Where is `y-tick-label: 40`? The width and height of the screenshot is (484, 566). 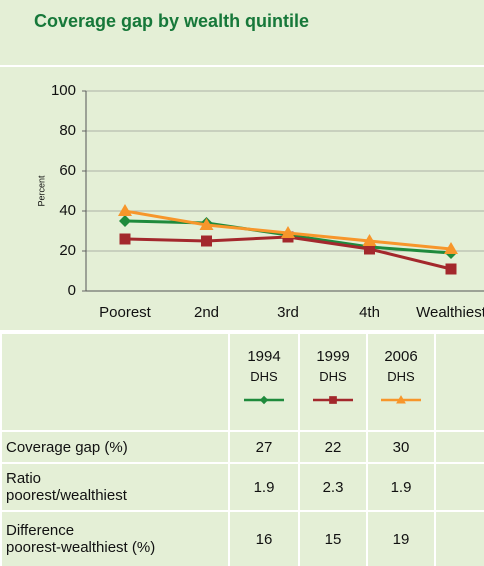
y-tick-label: 40 is located at coordinates (67, 210).